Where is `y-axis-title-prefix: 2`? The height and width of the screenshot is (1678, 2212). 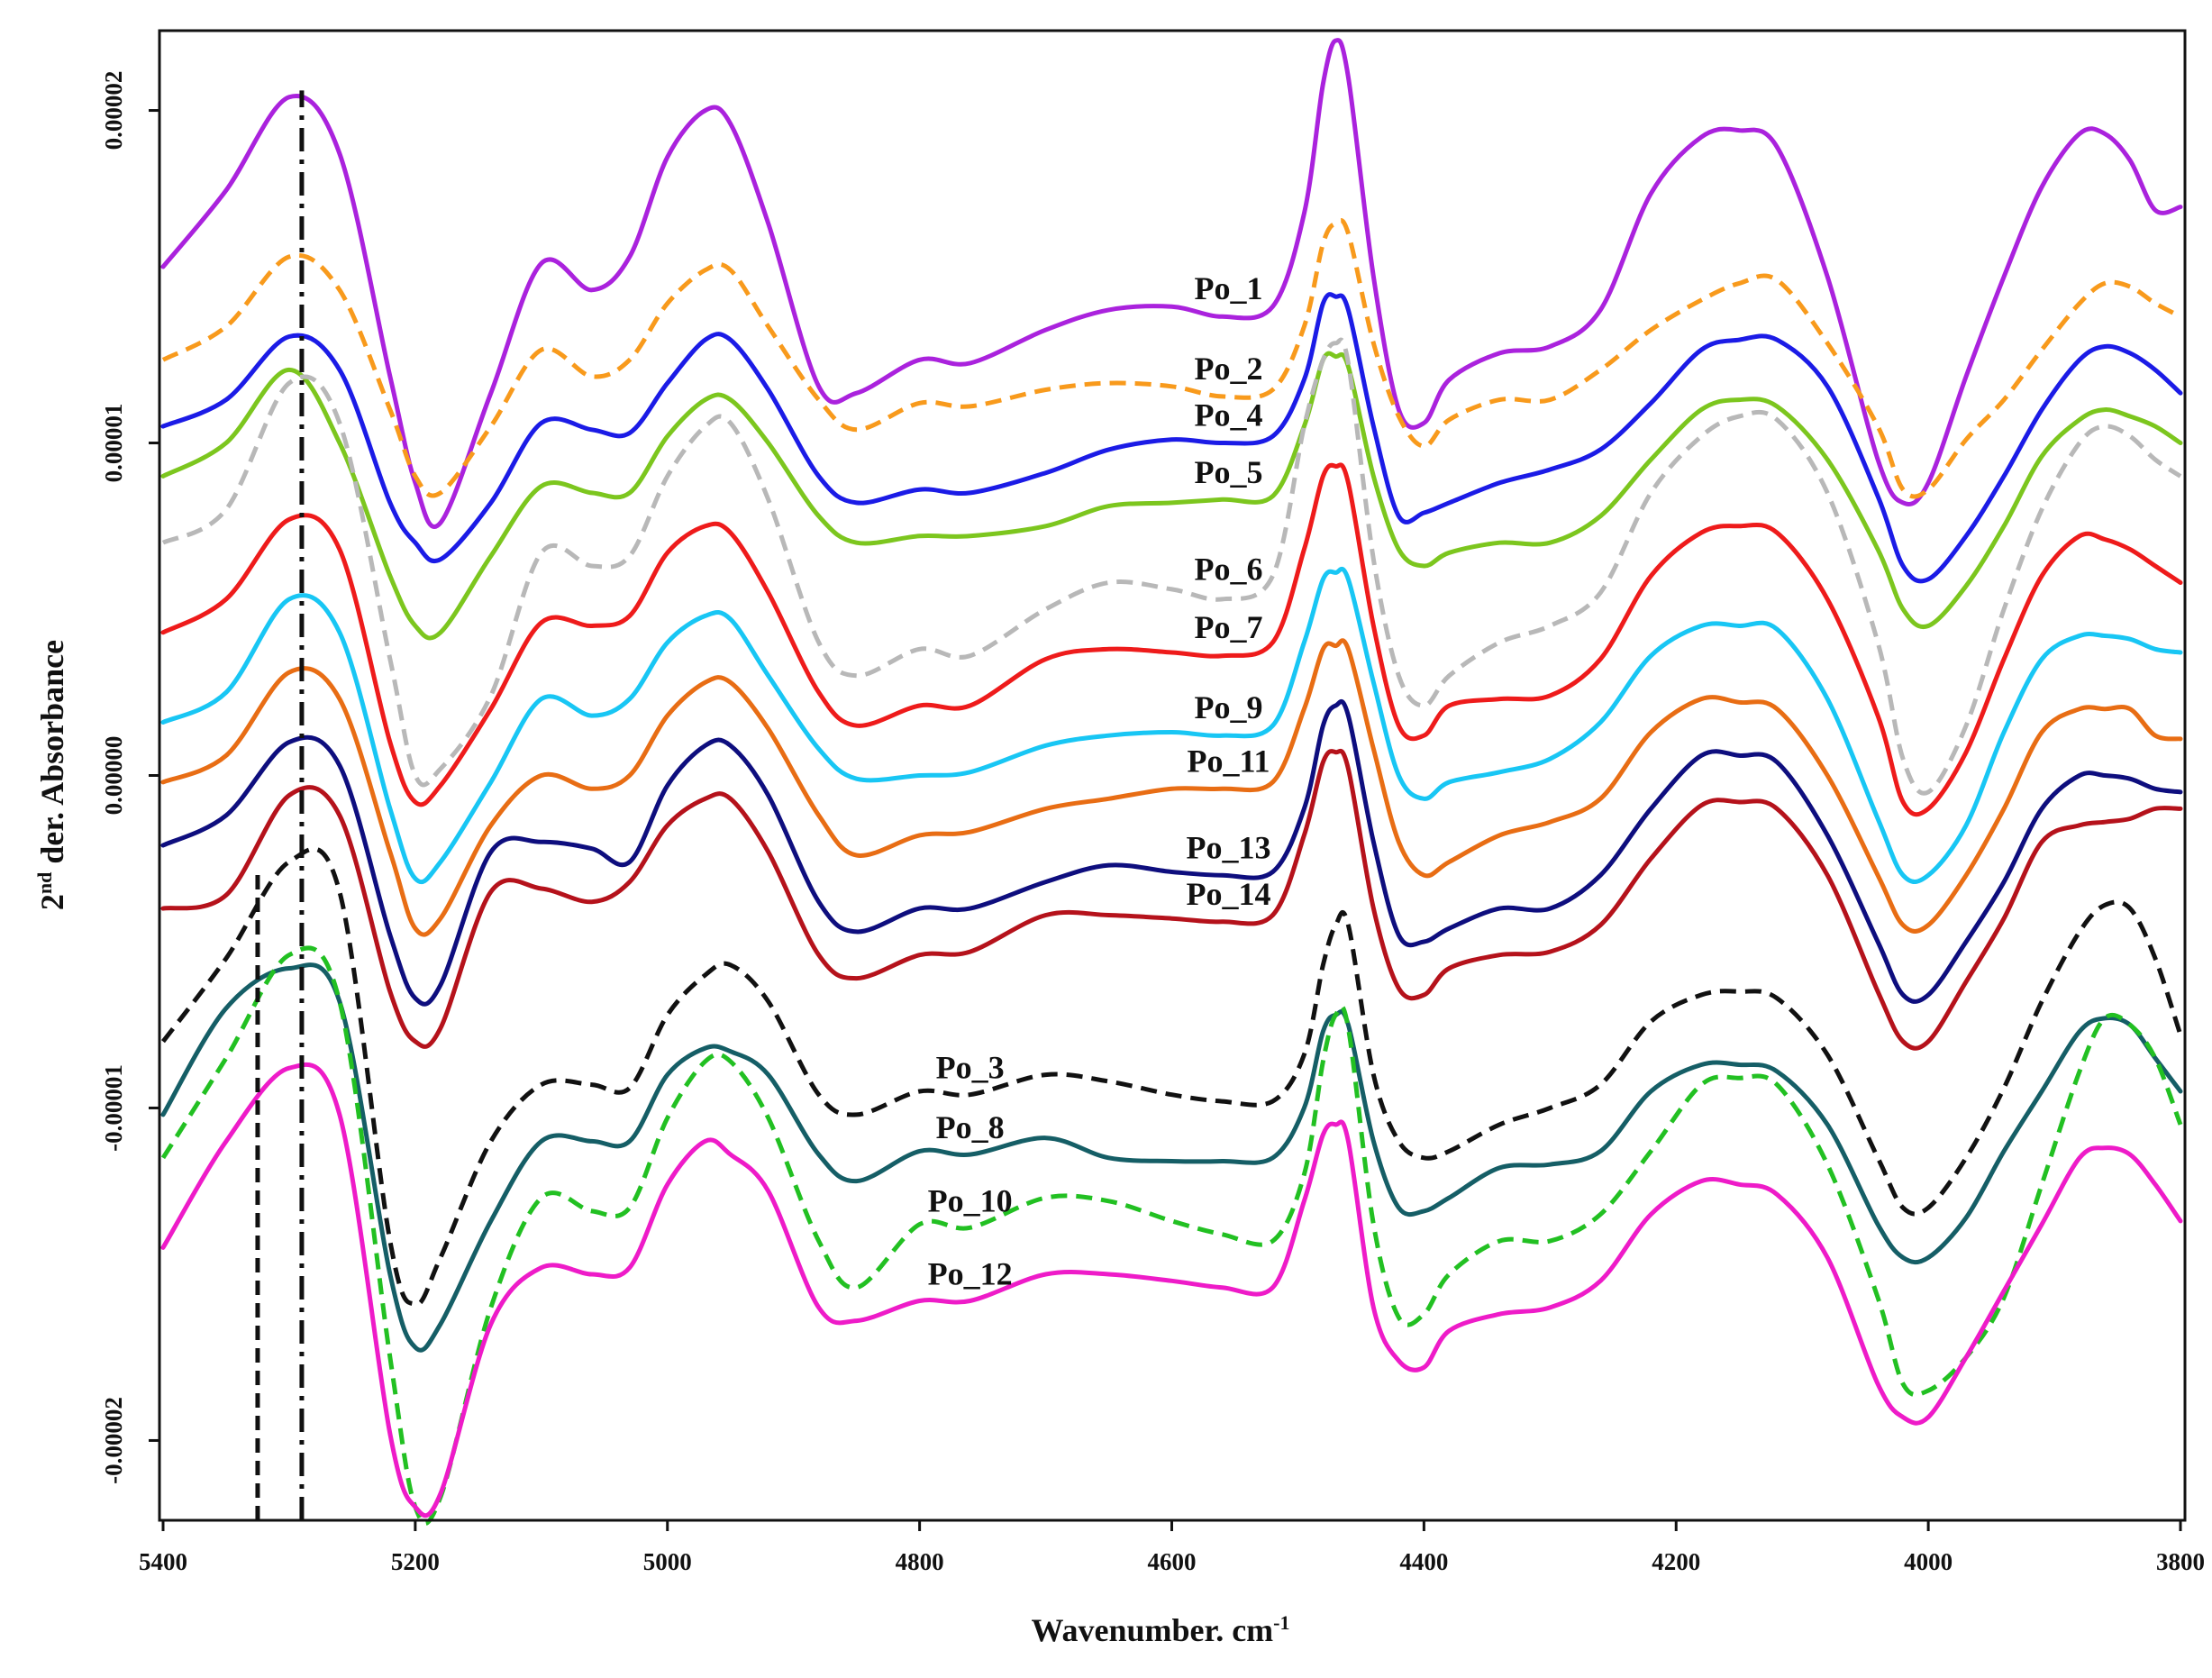 y-axis-title-prefix: 2 is located at coordinates (52, 902).